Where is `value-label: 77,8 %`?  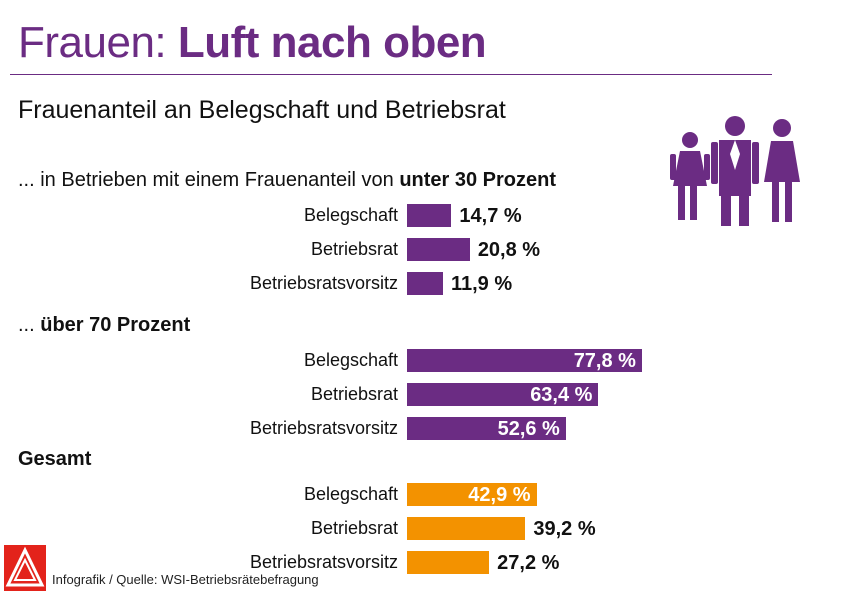 value-label: 77,8 % is located at coordinates (604, 361).